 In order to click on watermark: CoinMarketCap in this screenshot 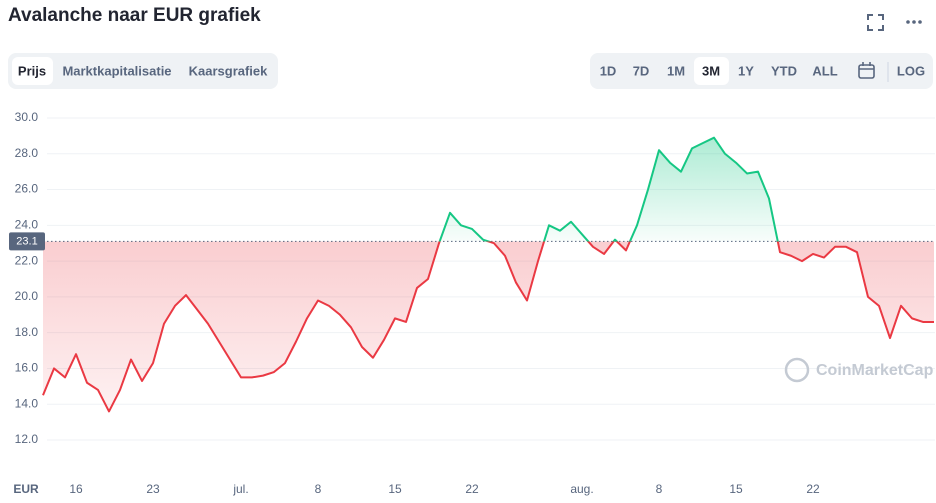, I will do `click(875, 370)`.